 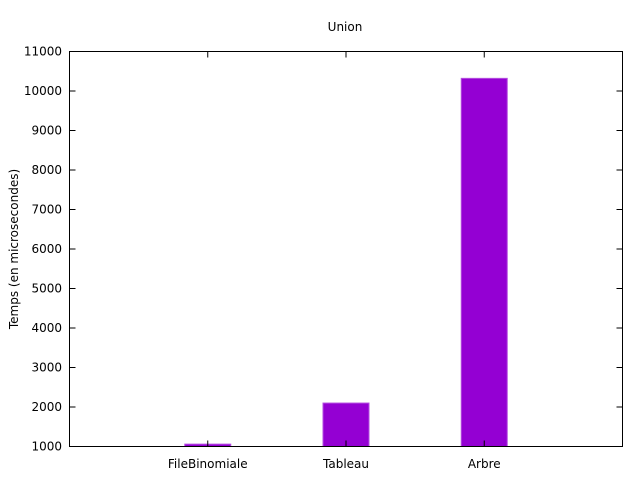 I want to click on bar-tableau, so click(x=346, y=424).